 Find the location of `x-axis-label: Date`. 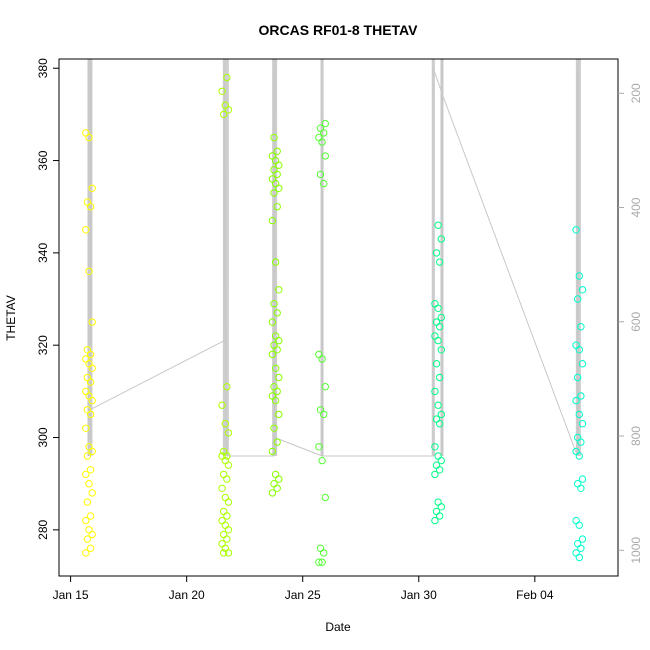

x-axis-label: Date is located at coordinates (338, 627).